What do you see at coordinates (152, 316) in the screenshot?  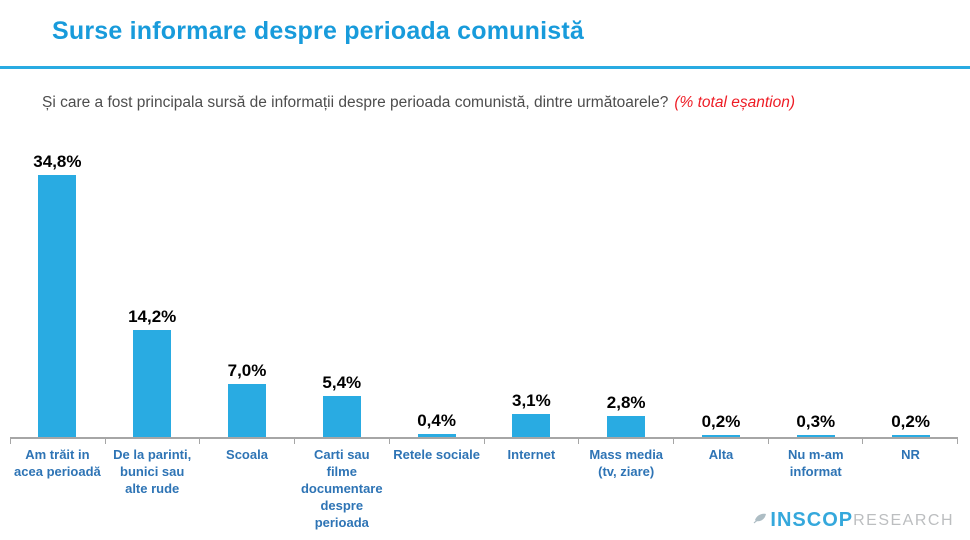 I see `bar-value-label: 14,2%` at bounding box center [152, 316].